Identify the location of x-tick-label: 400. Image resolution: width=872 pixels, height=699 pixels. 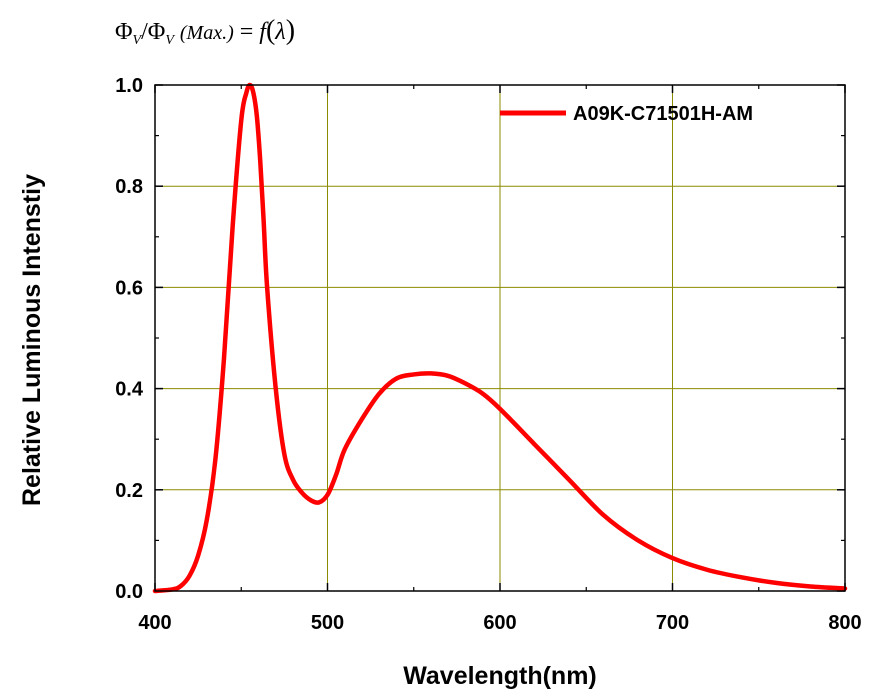
(154, 623).